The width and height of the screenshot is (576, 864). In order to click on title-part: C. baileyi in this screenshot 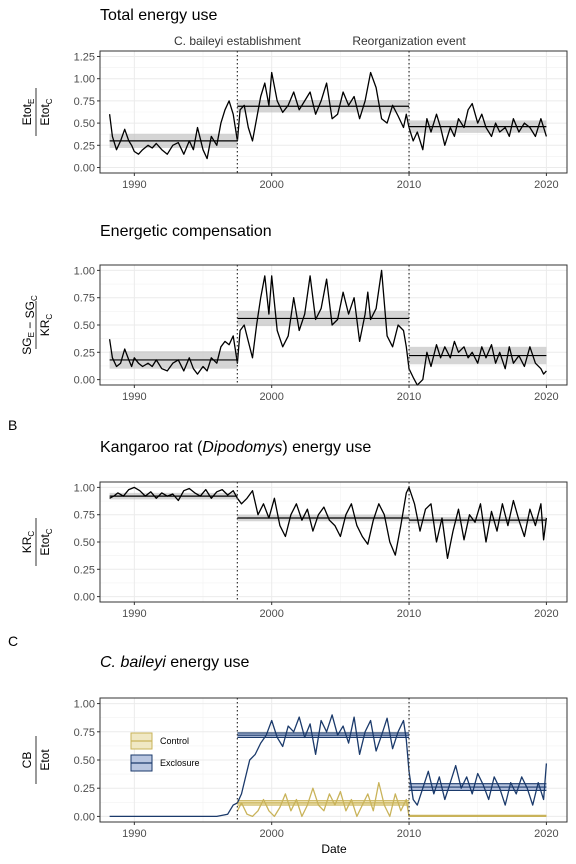, I will do `click(133, 662)`.